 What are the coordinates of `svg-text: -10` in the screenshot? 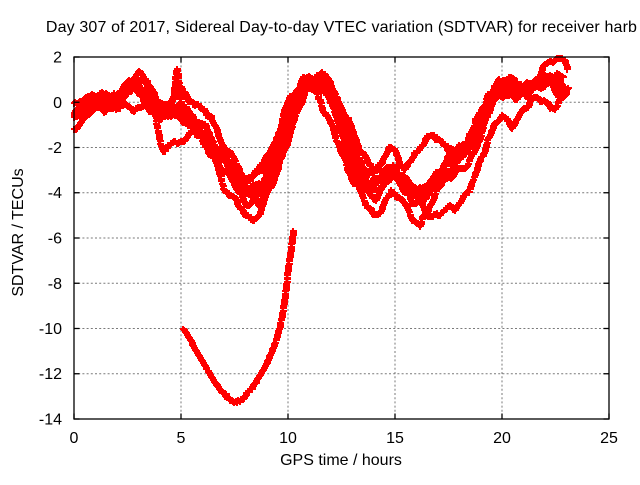 It's located at (50, 329).